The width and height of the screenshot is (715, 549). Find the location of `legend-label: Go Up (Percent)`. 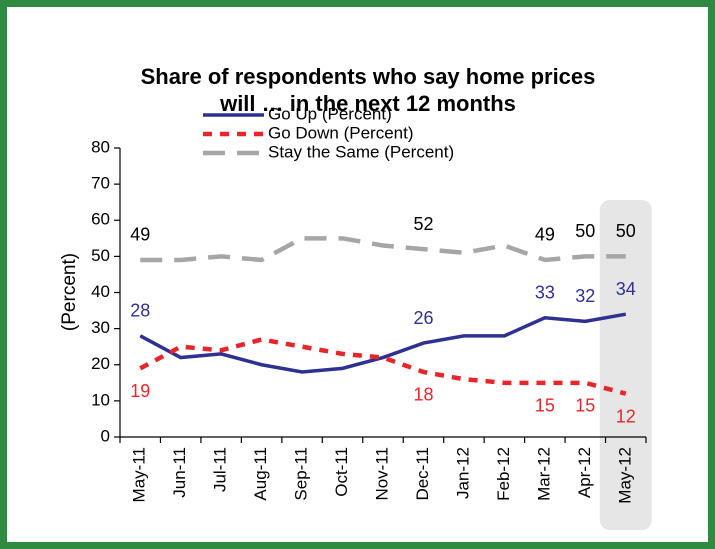

legend-label: Go Up (Percent) is located at coordinates (330, 113).